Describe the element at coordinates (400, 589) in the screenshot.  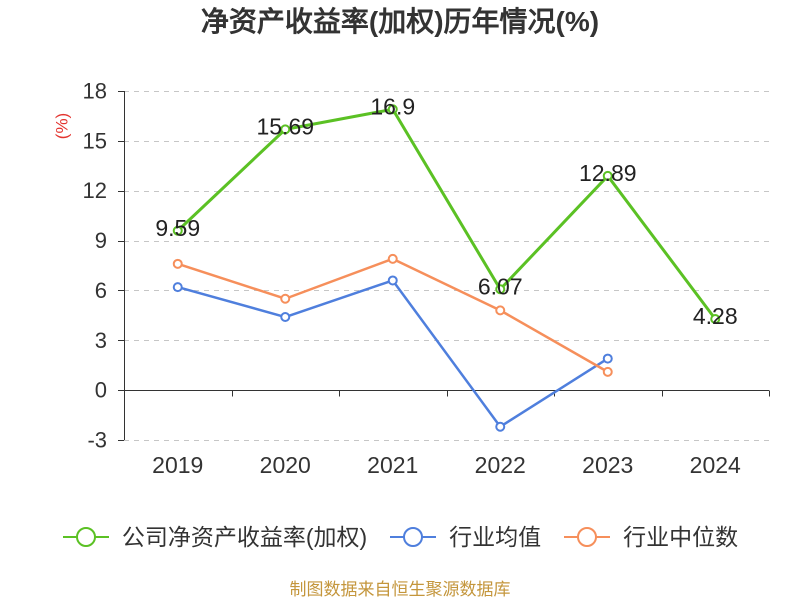
I see `source-note: 制图数据来自恒生聚源数据库` at that location.